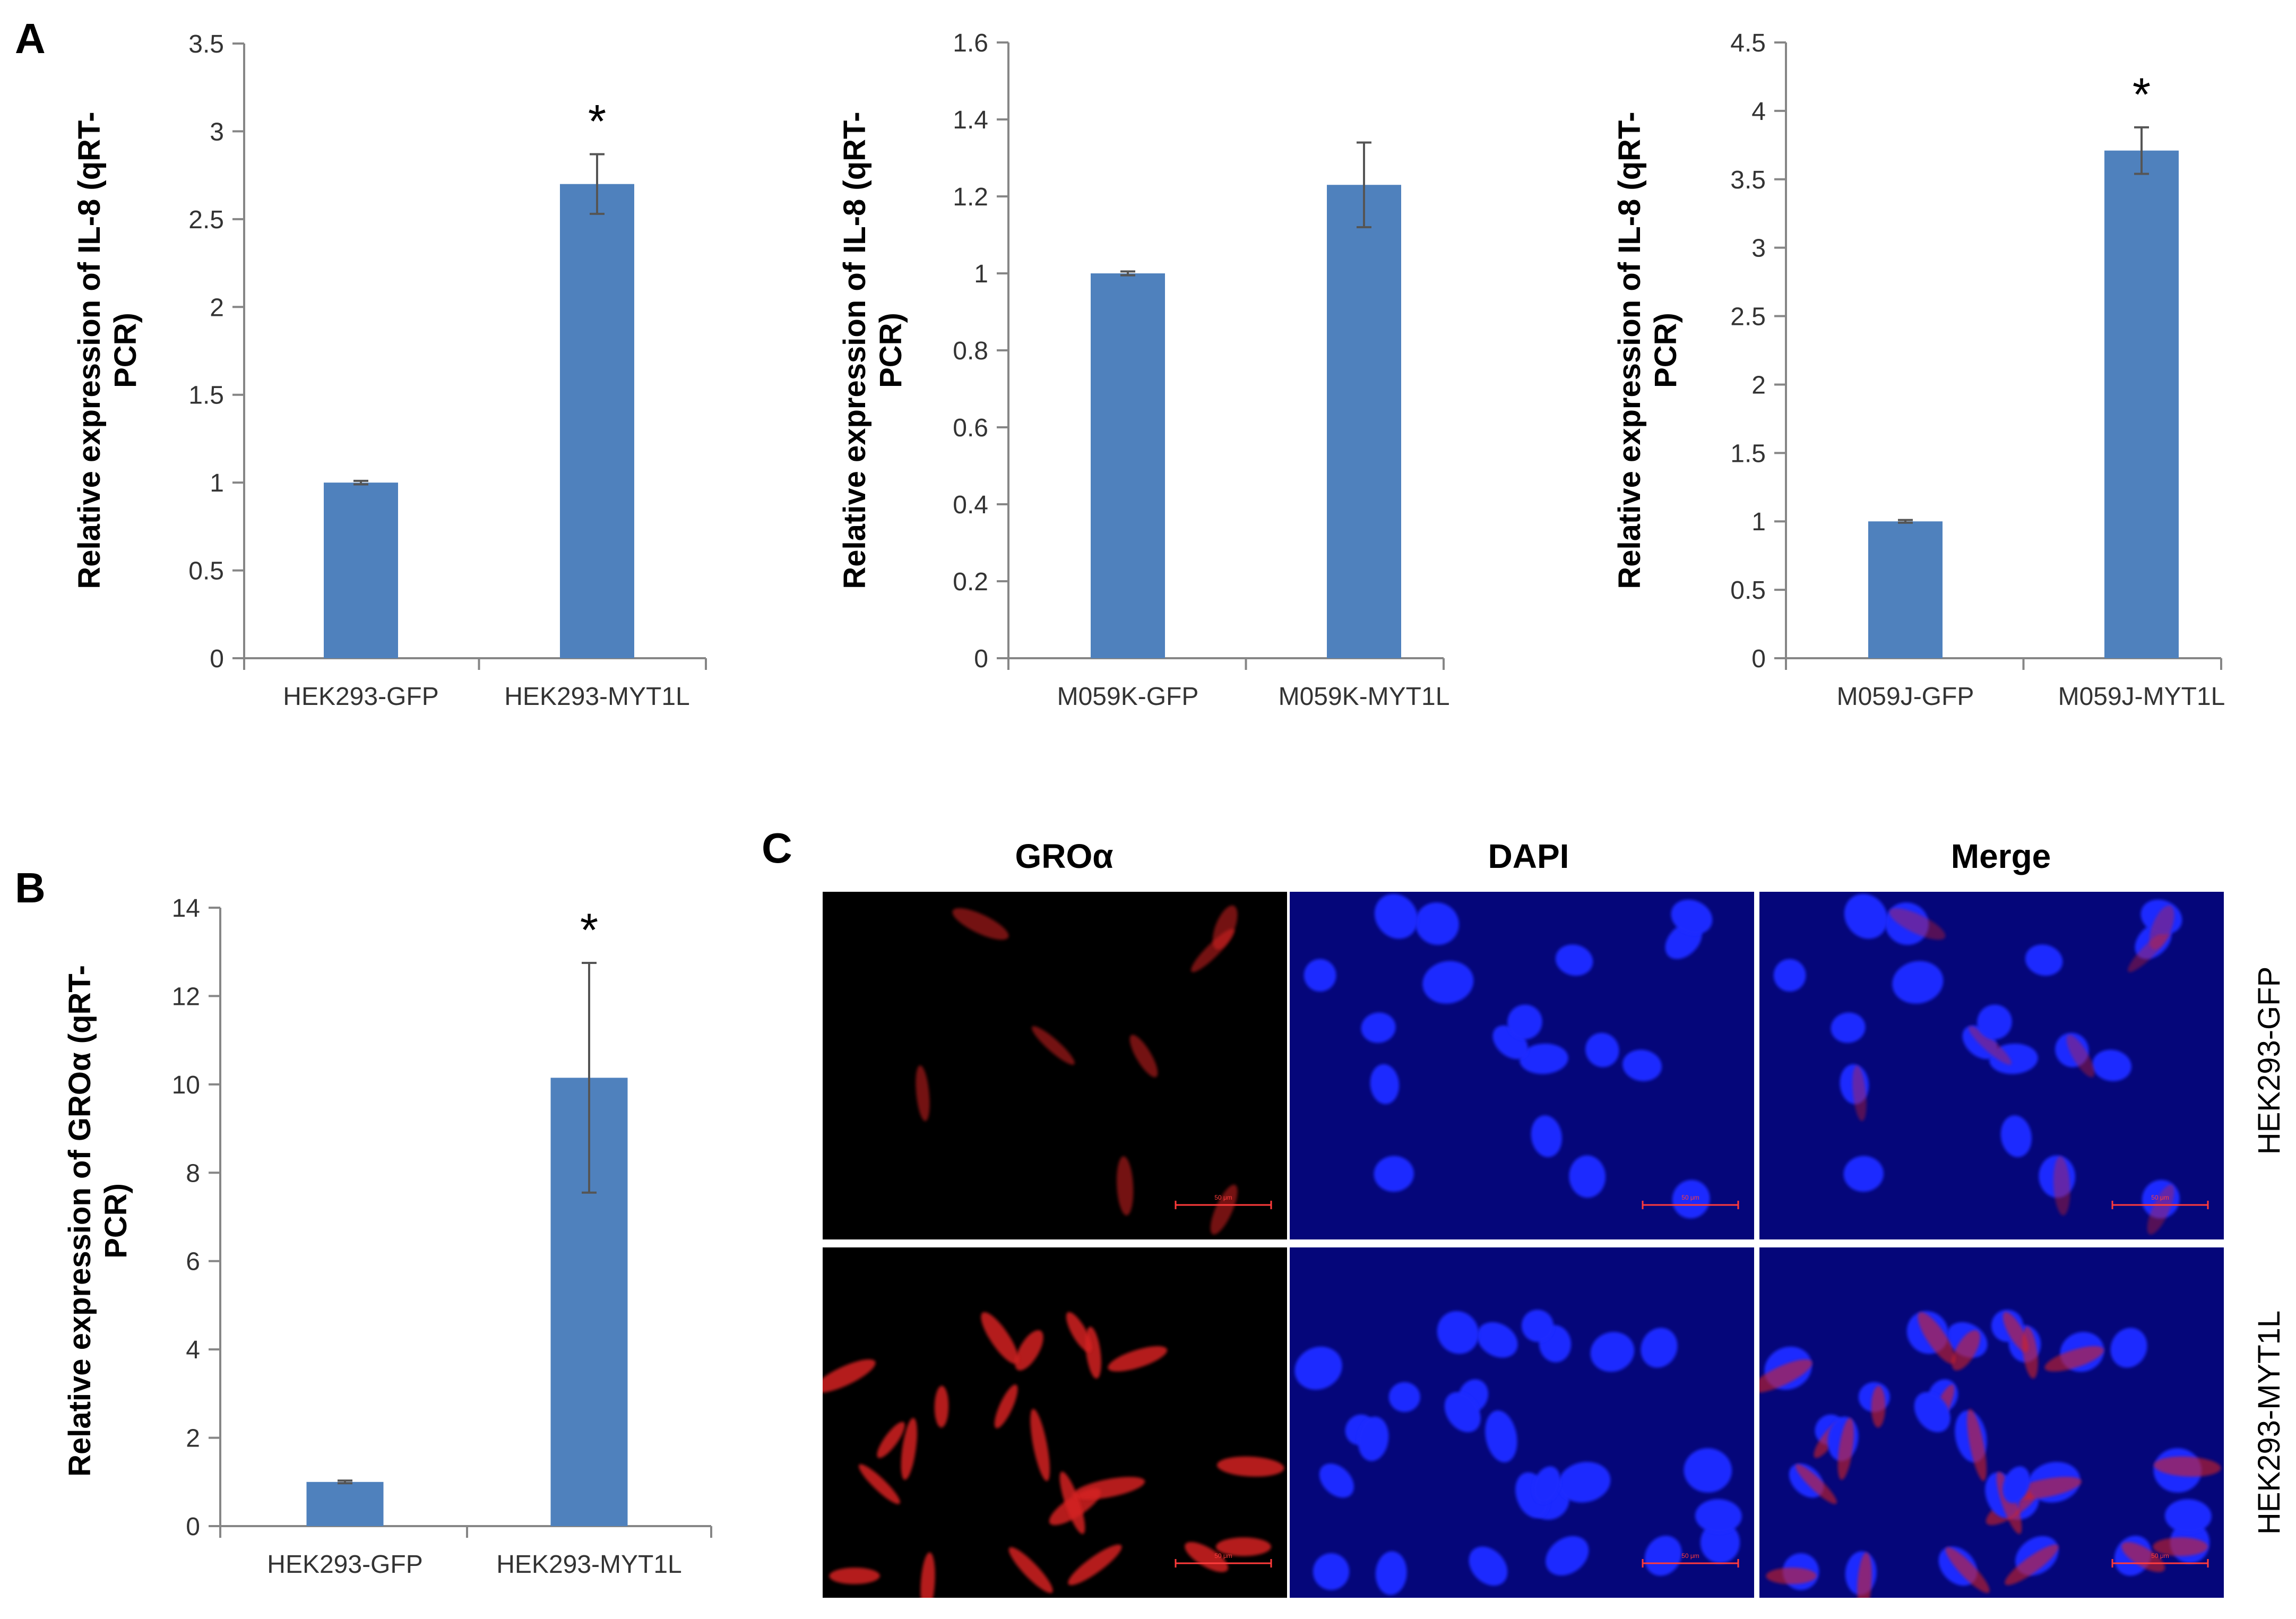 This screenshot has height=1619, width=2296. What do you see at coordinates (1905, 697) in the screenshot?
I see `x-category-label: M059J-GFP` at bounding box center [1905, 697].